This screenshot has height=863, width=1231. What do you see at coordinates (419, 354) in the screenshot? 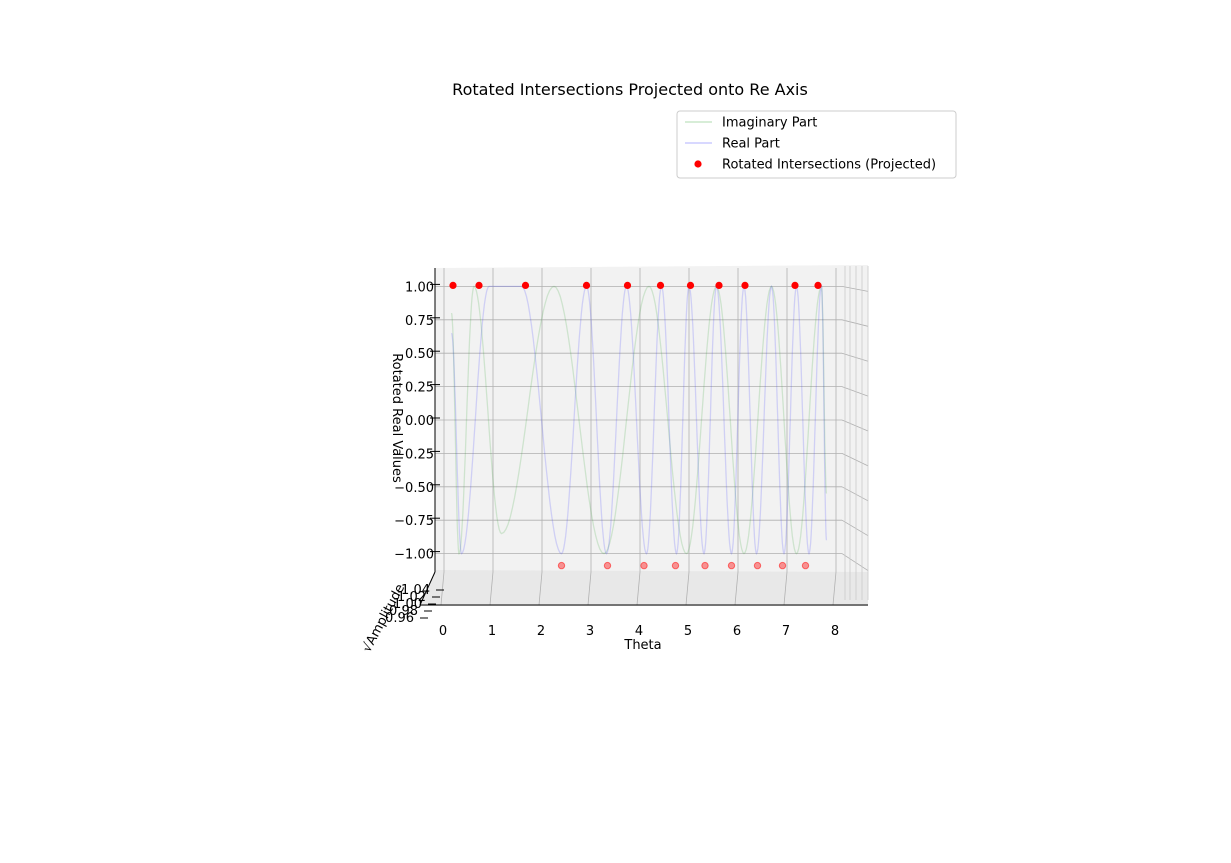
I see `y-tick-label: 0.50` at bounding box center [419, 354].